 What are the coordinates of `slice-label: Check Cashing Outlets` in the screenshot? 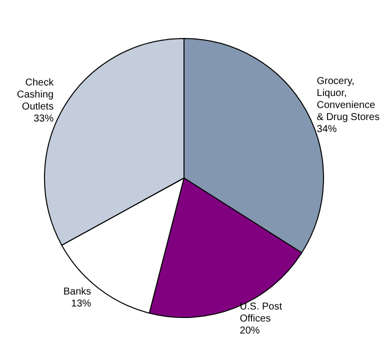 It's located at (35, 95).